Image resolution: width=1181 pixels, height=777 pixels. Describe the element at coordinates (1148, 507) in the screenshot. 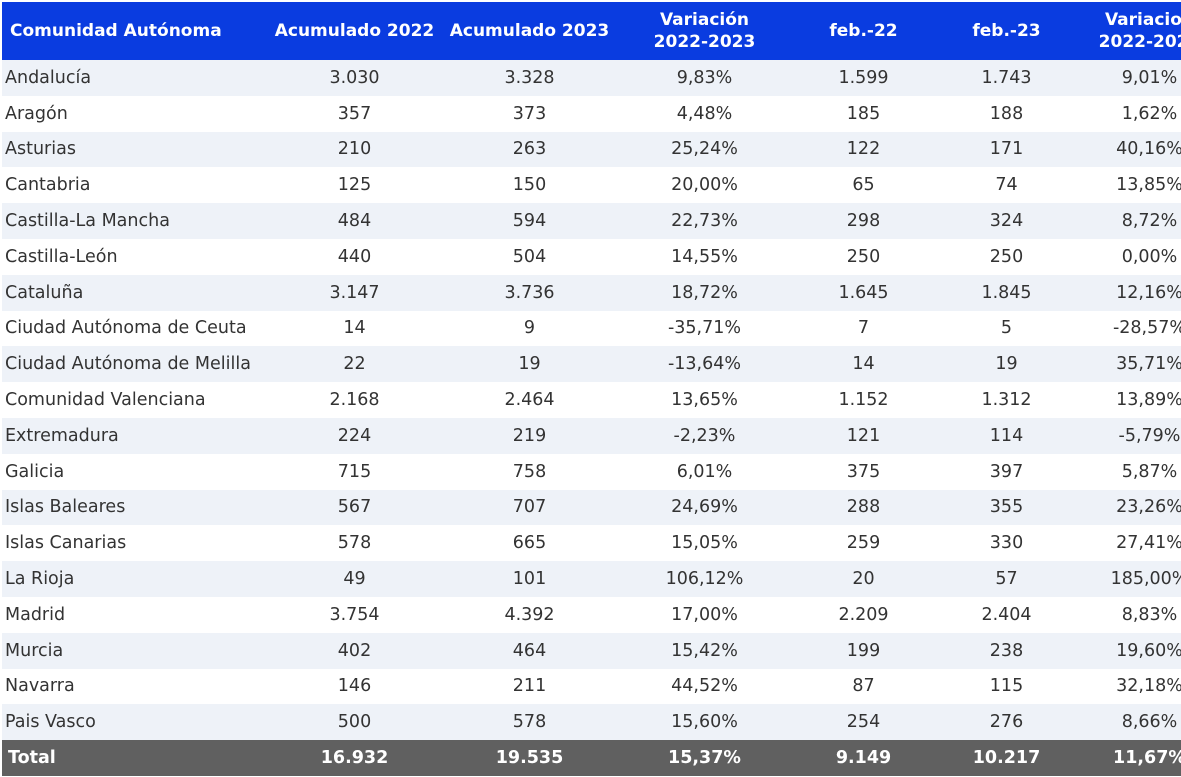

I see `variacion-feb-cell: 23,26%` at that location.